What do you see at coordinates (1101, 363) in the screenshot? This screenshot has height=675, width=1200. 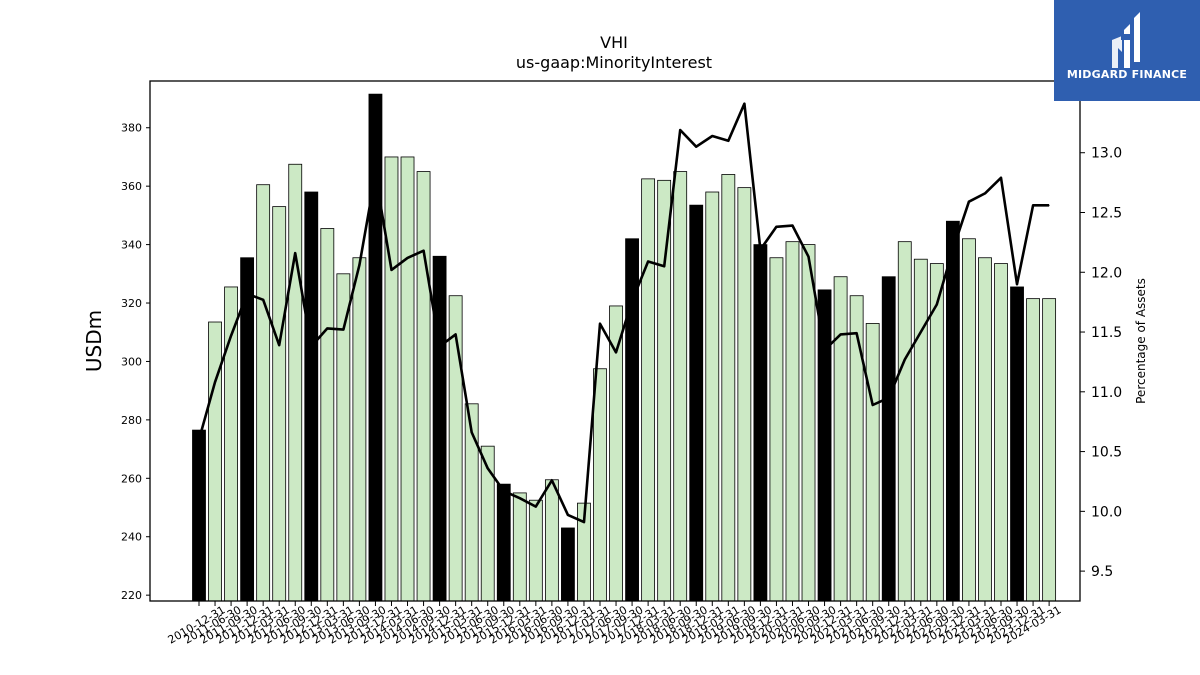 I see `y2-axis-ticks: 9.5 10.0 10.5 11.0 11.5 12.0 12.5 13.0` at bounding box center [1101, 363].